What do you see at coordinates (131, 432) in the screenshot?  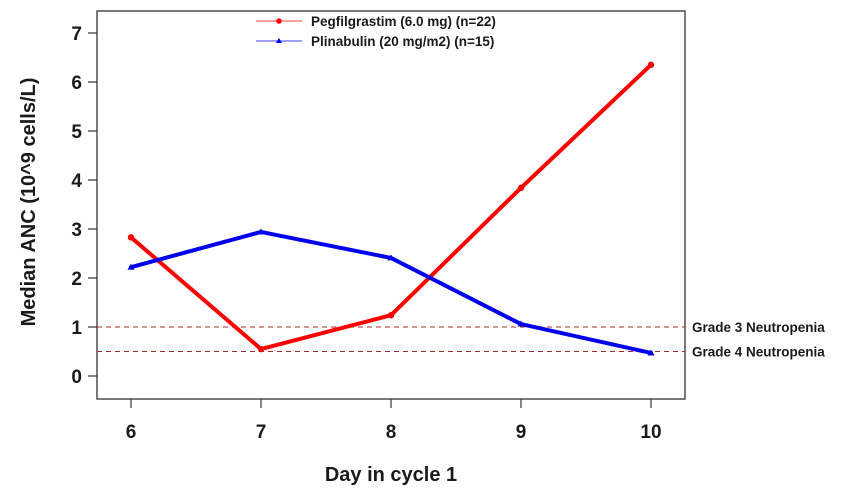 I see `x-tick-label: 6` at bounding box center [131, 432].